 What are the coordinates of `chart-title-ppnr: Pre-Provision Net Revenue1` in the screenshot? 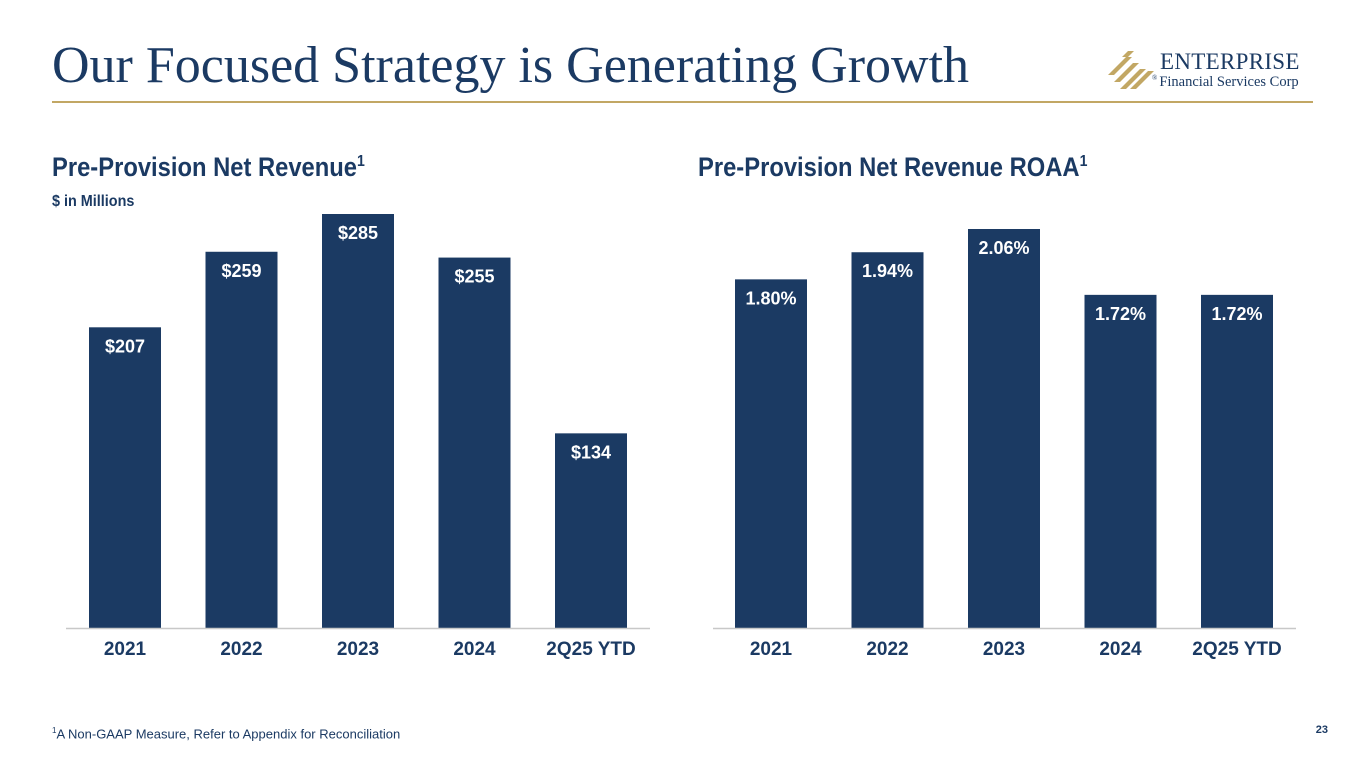 It's located at (208, 167).